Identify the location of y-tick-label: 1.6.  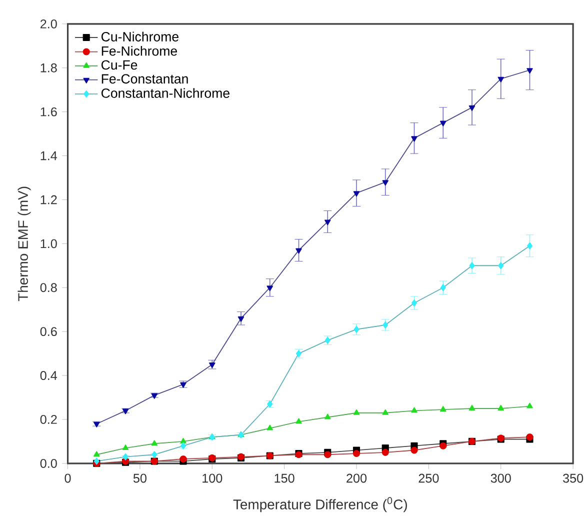
(48, 111).